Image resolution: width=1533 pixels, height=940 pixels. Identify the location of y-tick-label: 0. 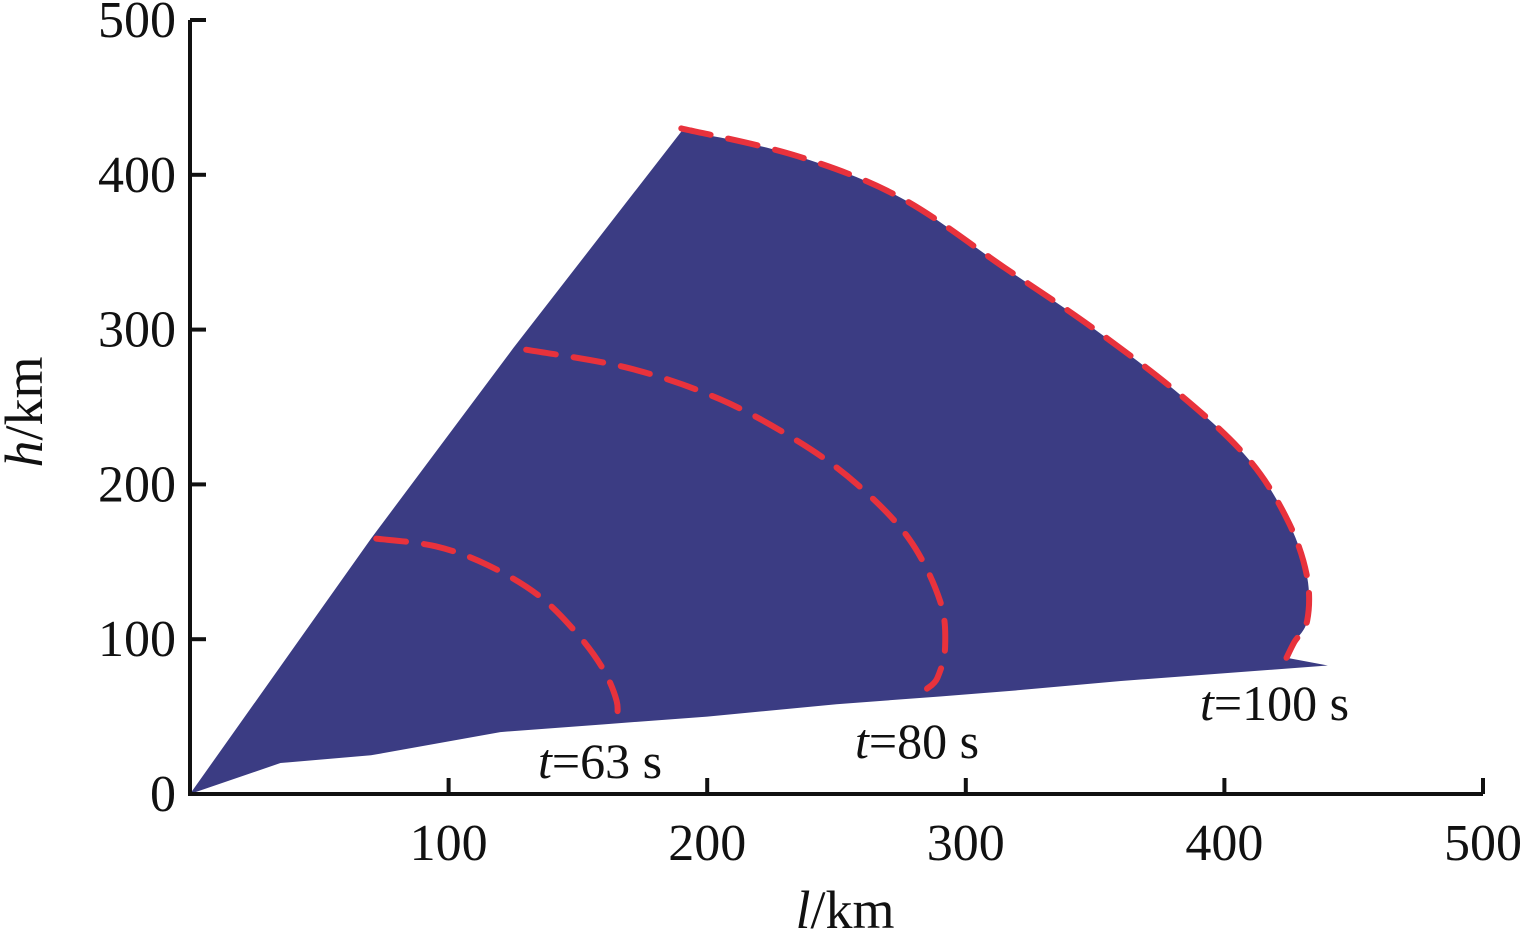
(163, 794).